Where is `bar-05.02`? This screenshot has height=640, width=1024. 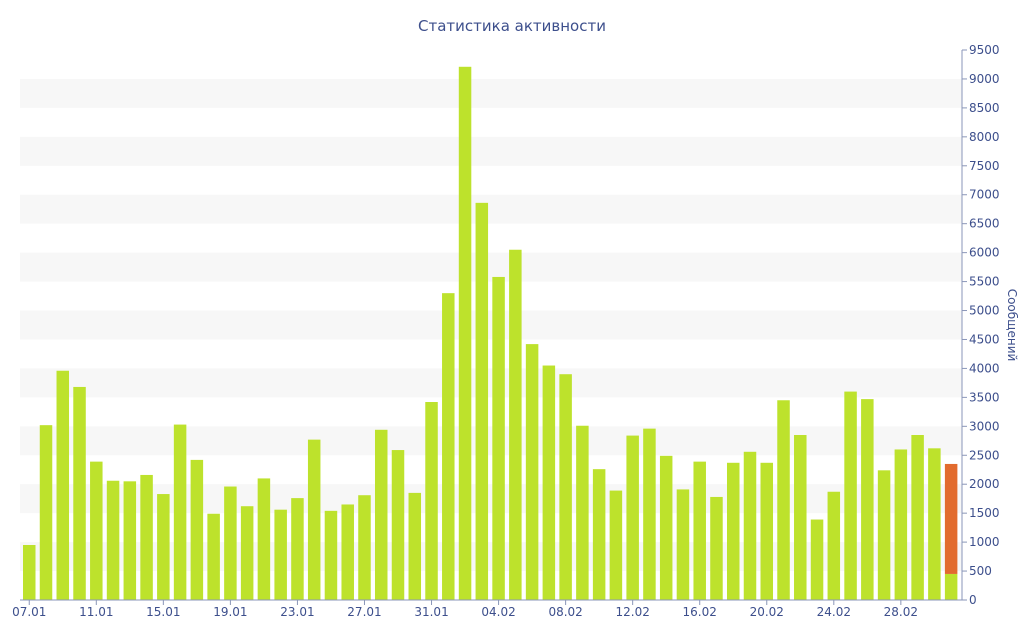
bar-05.02 is located at coordinates (515, 425).